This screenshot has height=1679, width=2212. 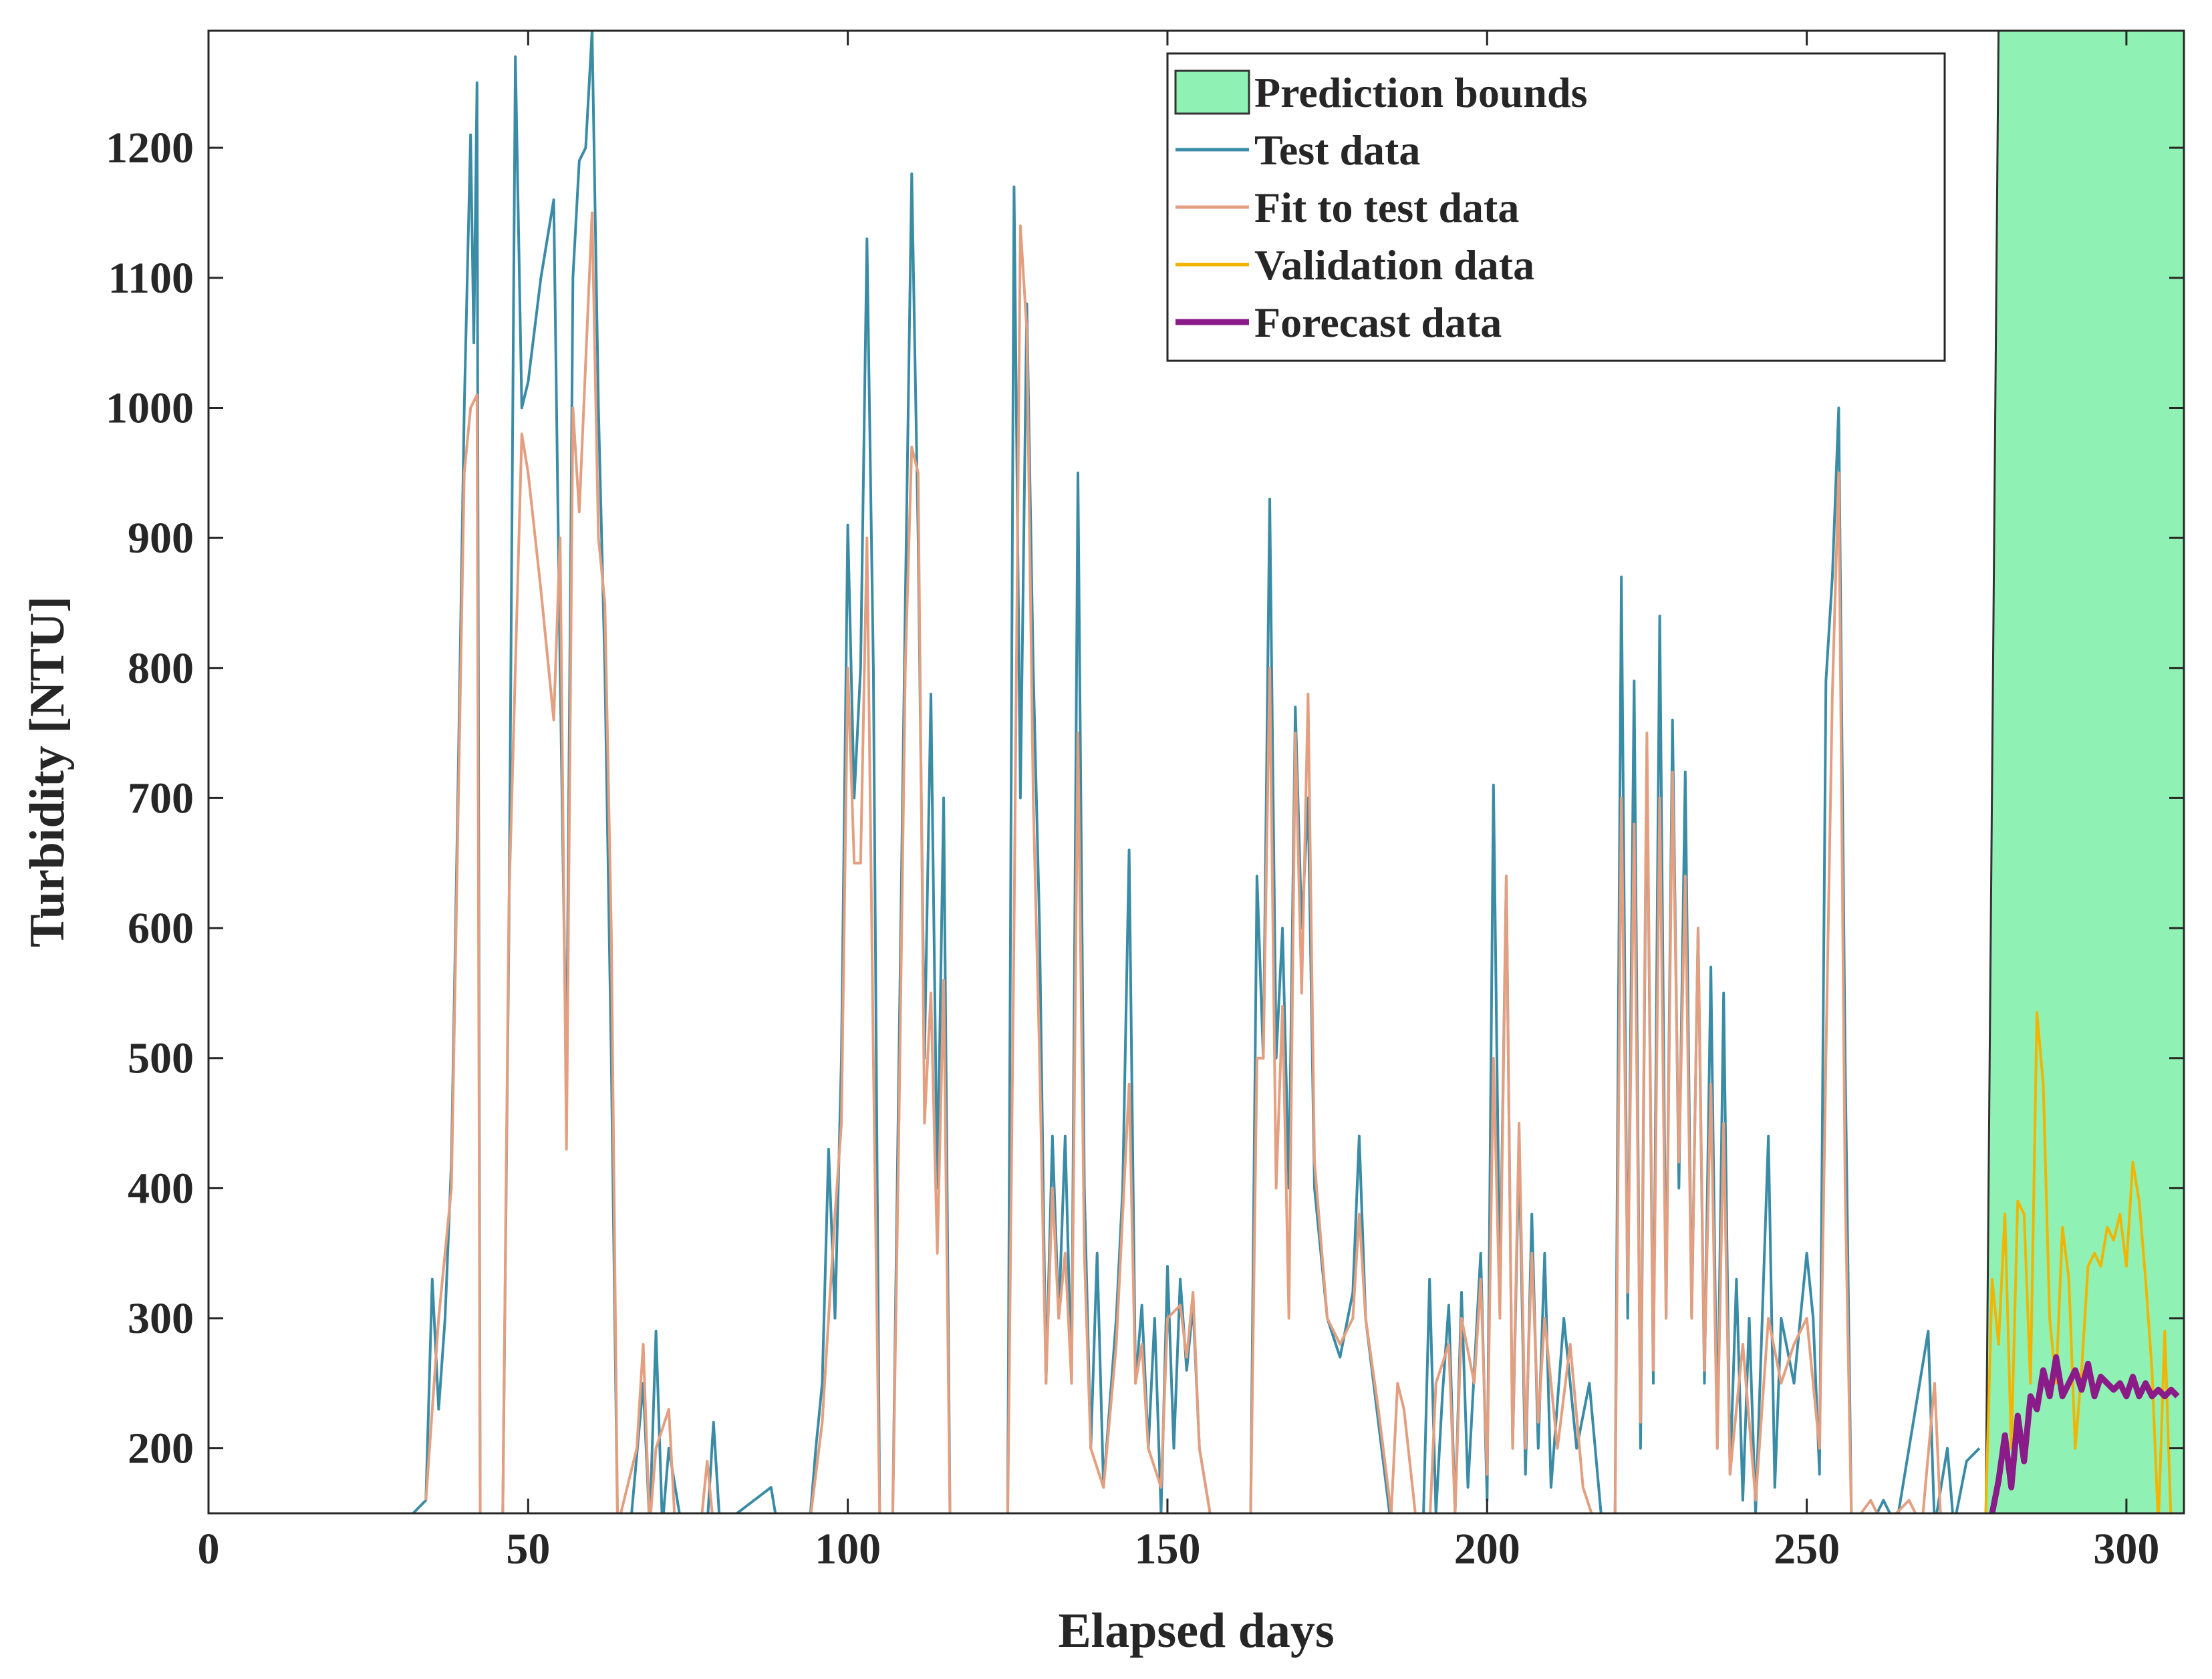 What do you see at coordinates (161, 1448) in the screenshot?
I see `y-tick-label: 200` at bounding box center [161, 1448].